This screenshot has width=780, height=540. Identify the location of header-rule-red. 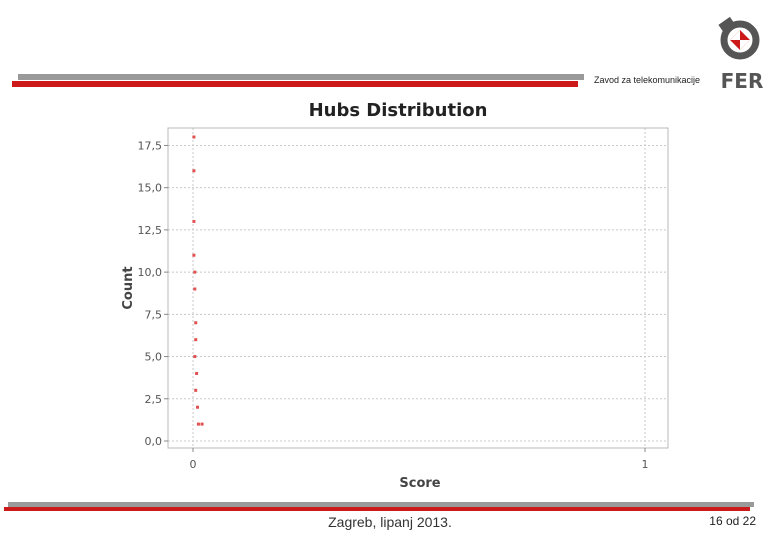
(295, 84).